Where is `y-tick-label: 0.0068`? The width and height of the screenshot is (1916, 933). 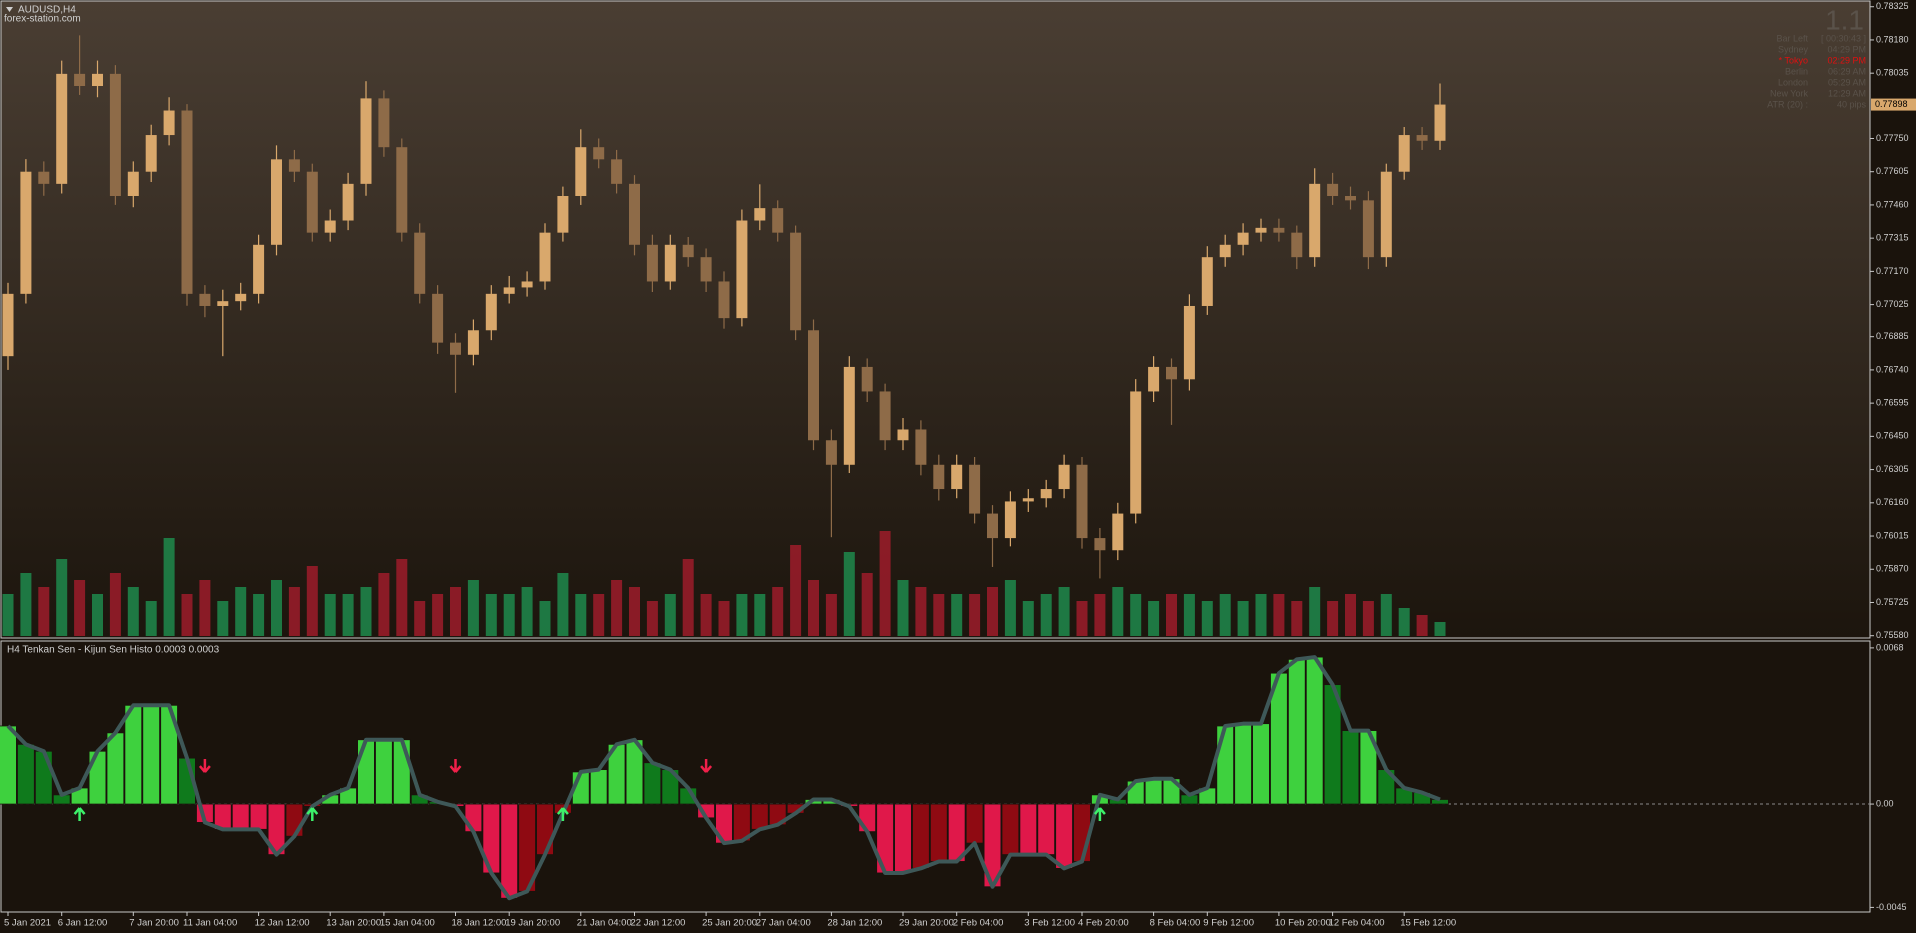 y-tick-label: 0.0068 is located at coordinates (1890, 647).